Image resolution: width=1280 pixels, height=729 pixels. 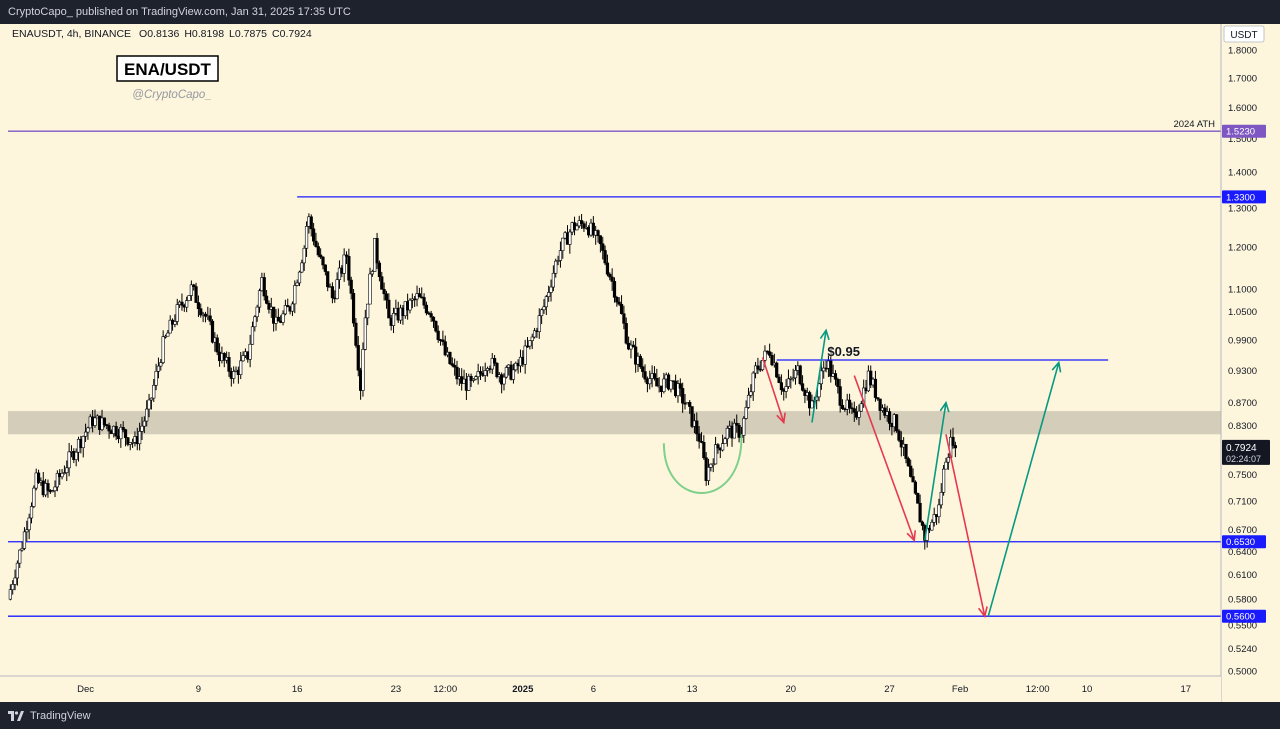 I want to click on x-tick-label: Dec, so click(x=85, y=689).